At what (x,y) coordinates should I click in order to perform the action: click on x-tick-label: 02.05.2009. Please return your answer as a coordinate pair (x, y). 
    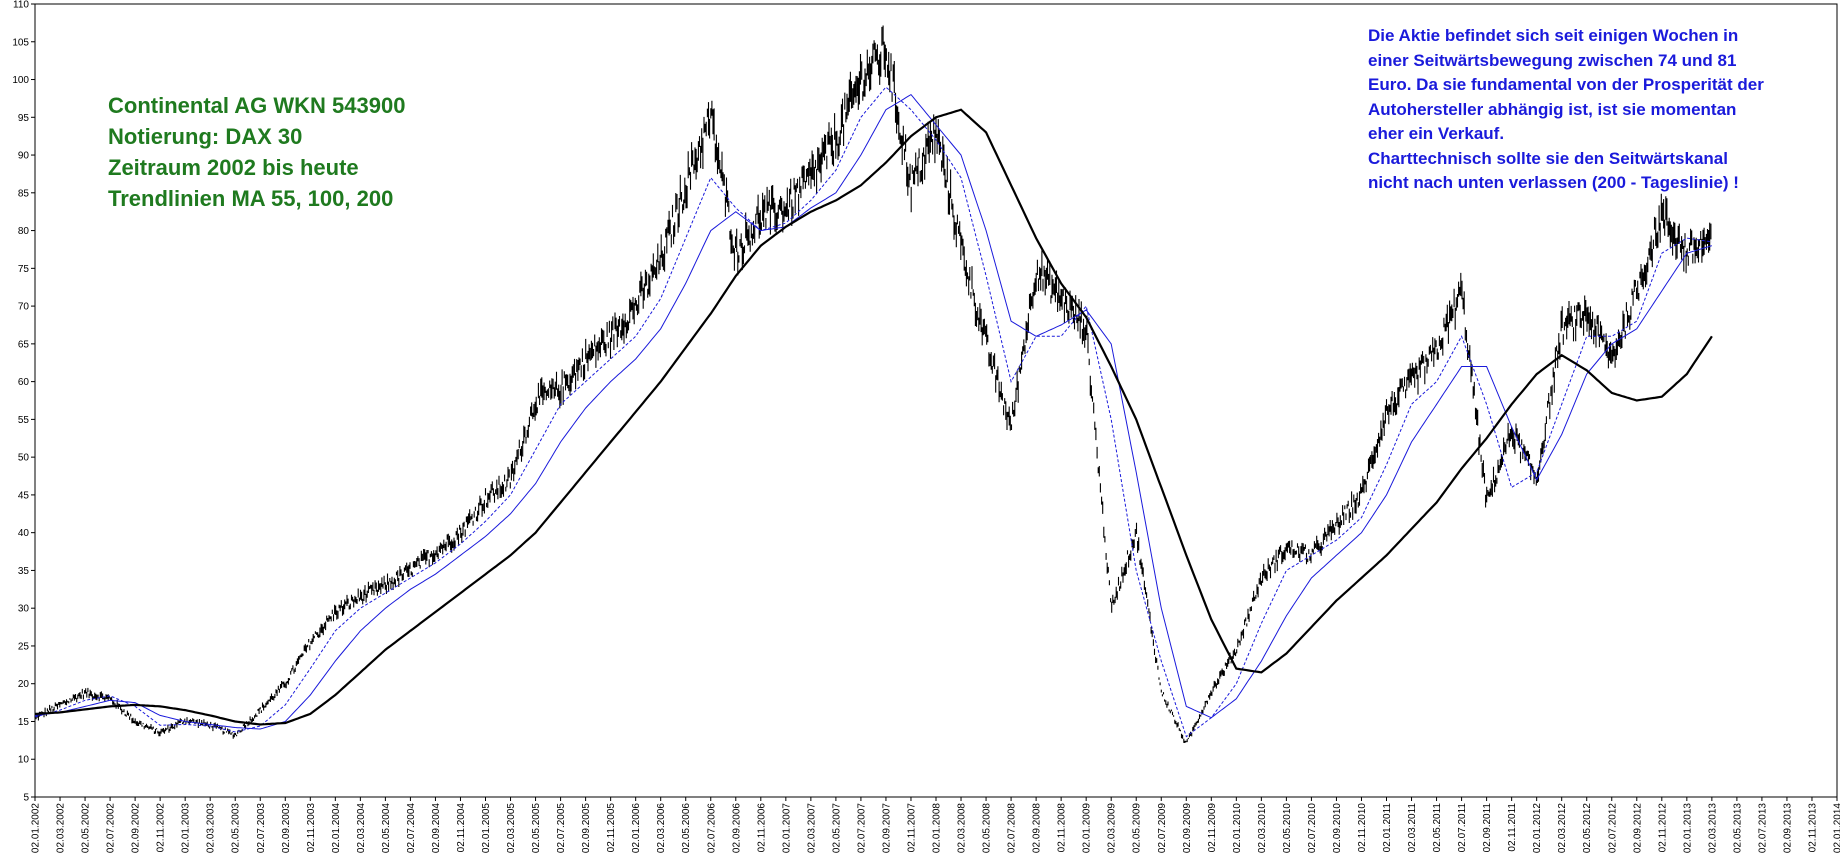
    Looking at the image, I should click on (1137, 828).